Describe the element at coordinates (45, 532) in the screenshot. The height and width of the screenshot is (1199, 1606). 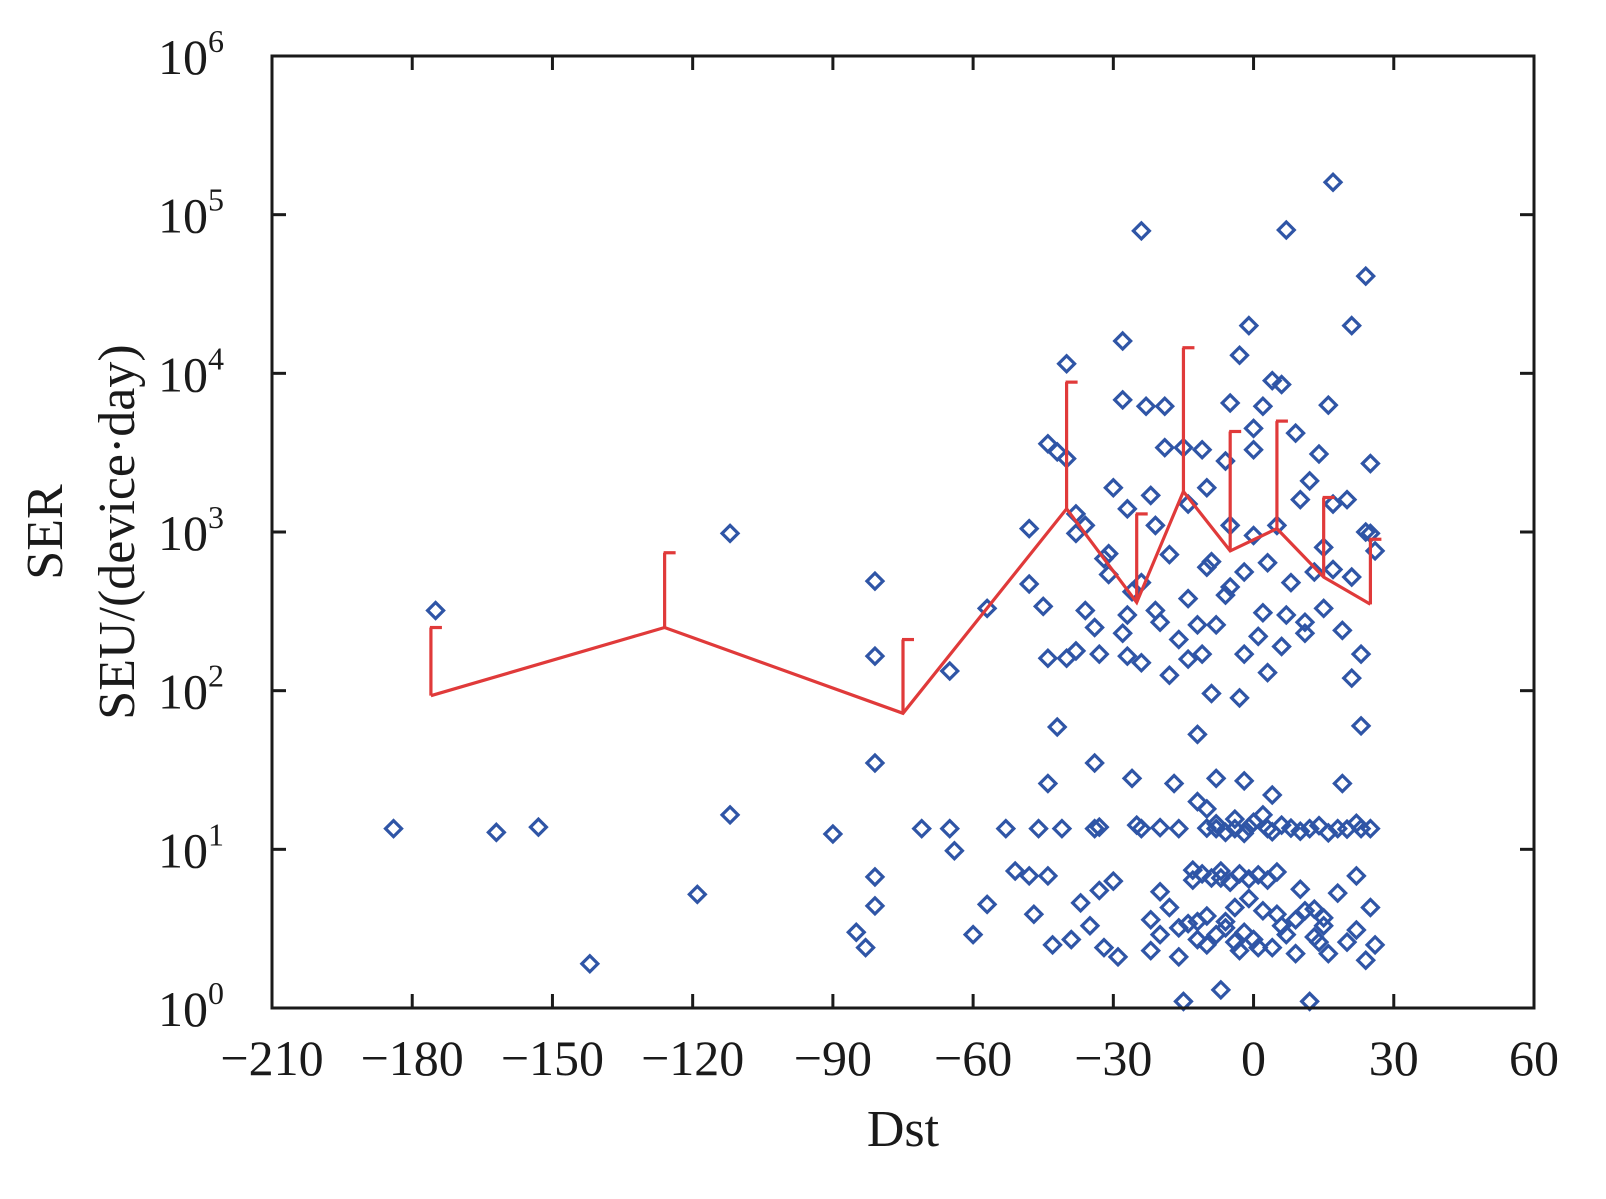
I see `y-axis-title-line1: SER` at that location.